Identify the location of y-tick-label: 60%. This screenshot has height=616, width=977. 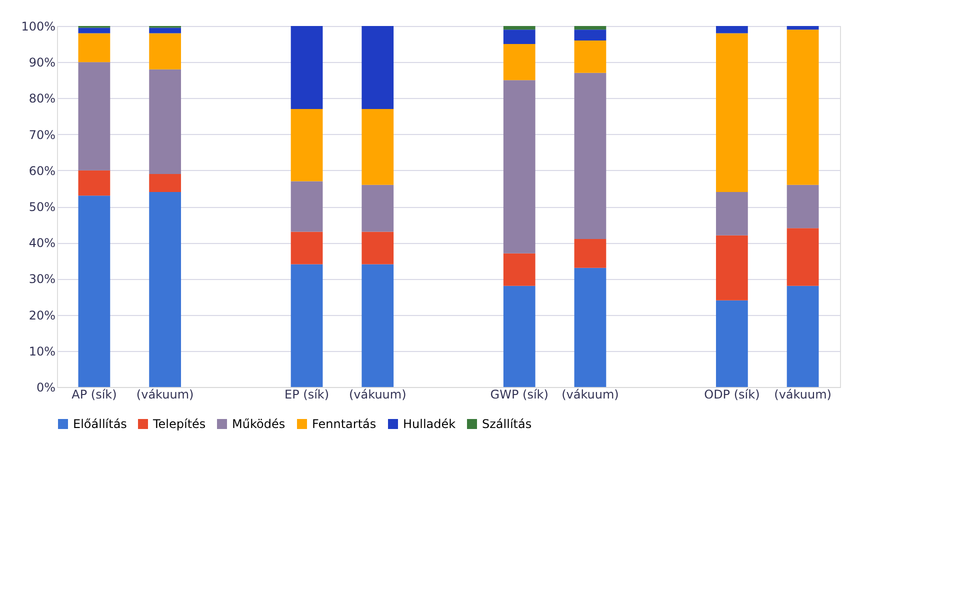
(42, 171).